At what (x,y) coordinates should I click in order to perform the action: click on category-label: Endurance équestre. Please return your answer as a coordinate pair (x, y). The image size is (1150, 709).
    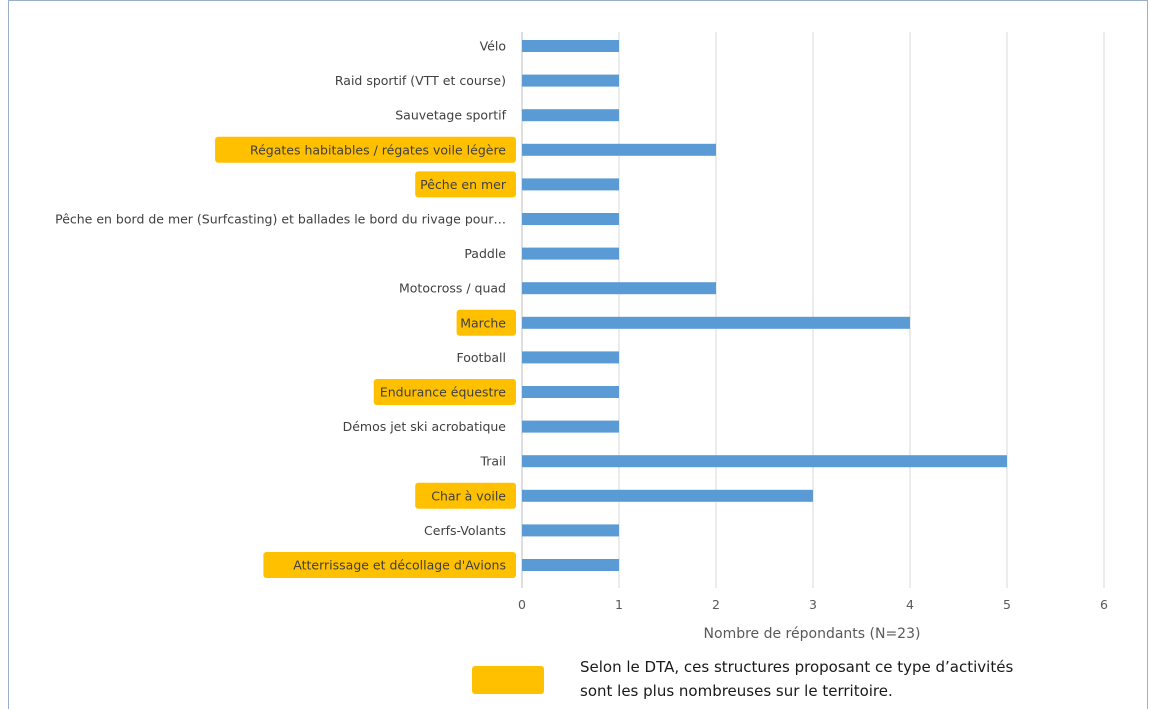
    Looking at the image, I should click on (443, 392).